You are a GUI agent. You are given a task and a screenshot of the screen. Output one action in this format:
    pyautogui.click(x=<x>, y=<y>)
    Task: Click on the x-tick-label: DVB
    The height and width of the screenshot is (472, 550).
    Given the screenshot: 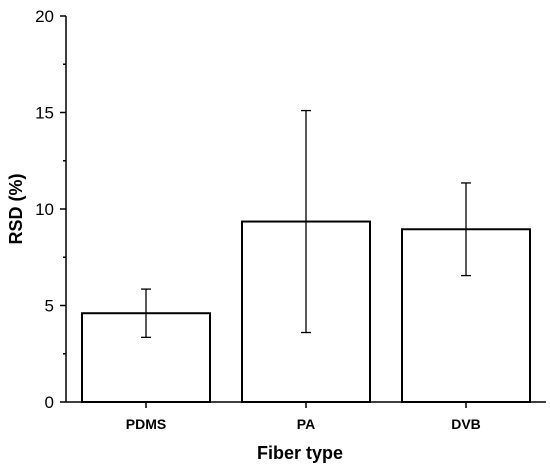 What is the action you would take?
    pyautogui.click(x=466, y=424)
    